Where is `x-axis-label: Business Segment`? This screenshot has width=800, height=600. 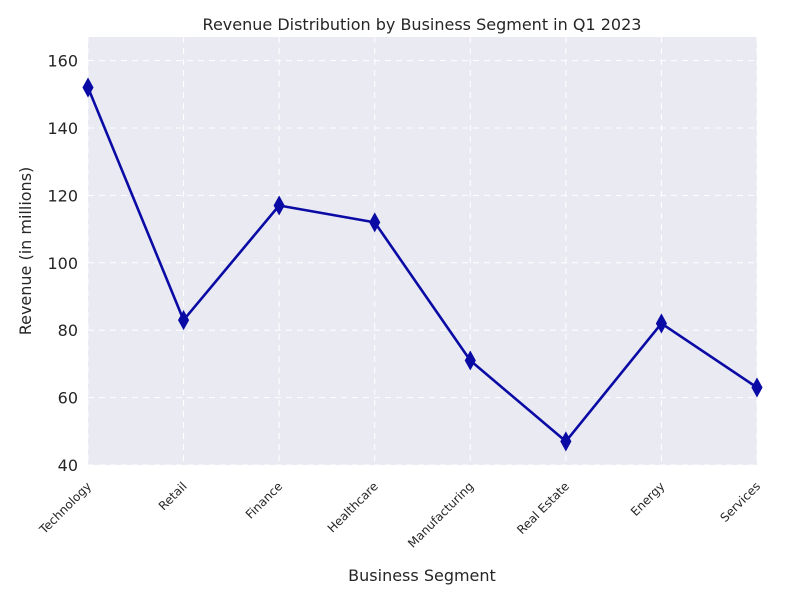
x-axis-label: Business Segment is located at coordinates (422, 575).